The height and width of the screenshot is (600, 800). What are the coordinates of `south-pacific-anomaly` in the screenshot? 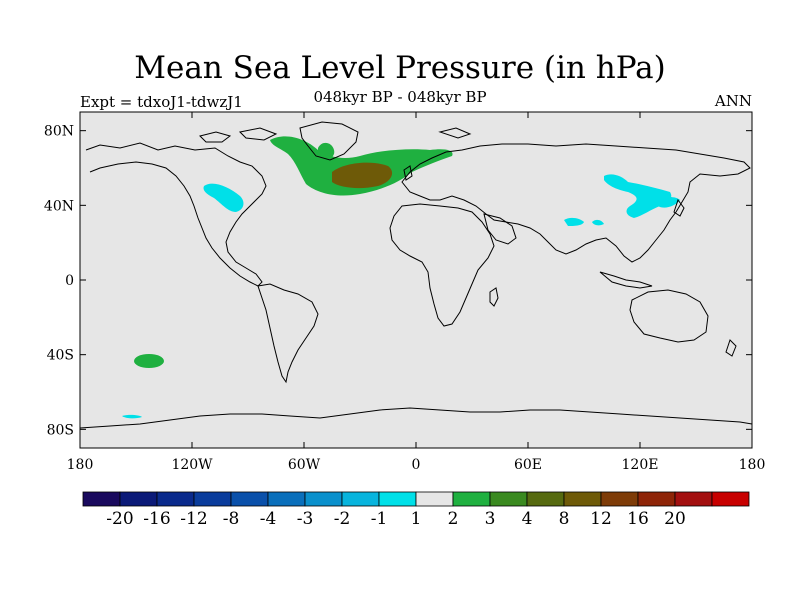 It's located at (149, 361).